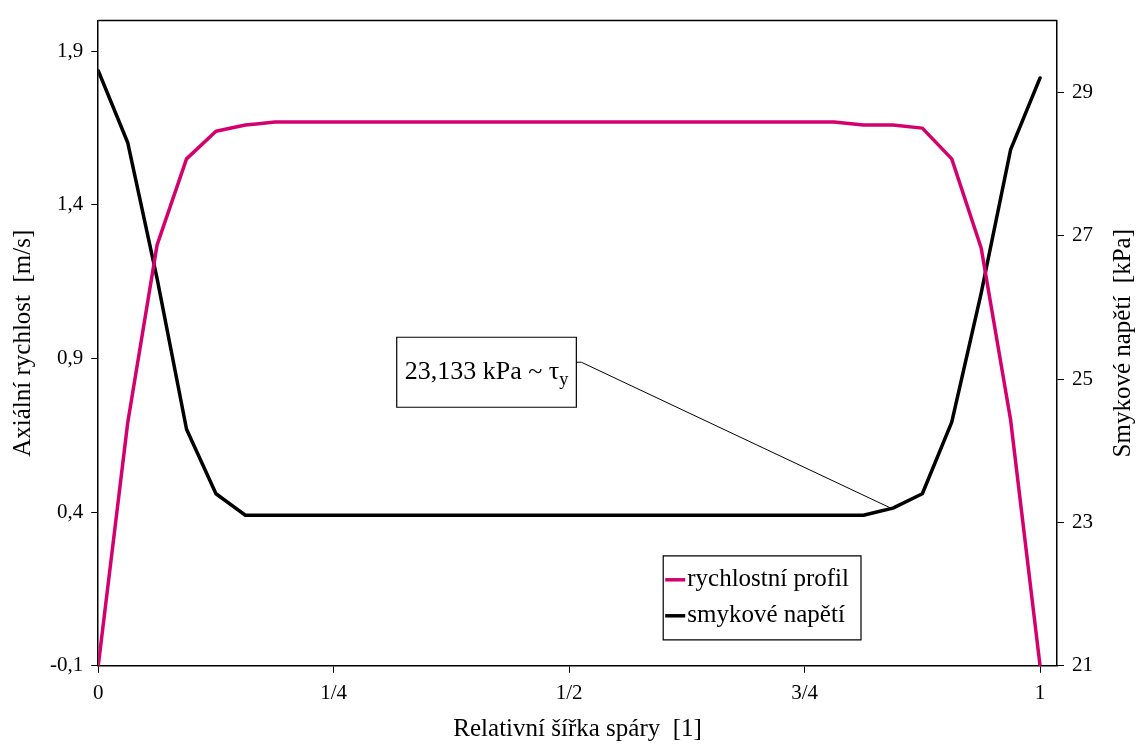 This screenshot has height=748, width=1141. I want to click on x-tick-label: 3/4, so click(805, 691).